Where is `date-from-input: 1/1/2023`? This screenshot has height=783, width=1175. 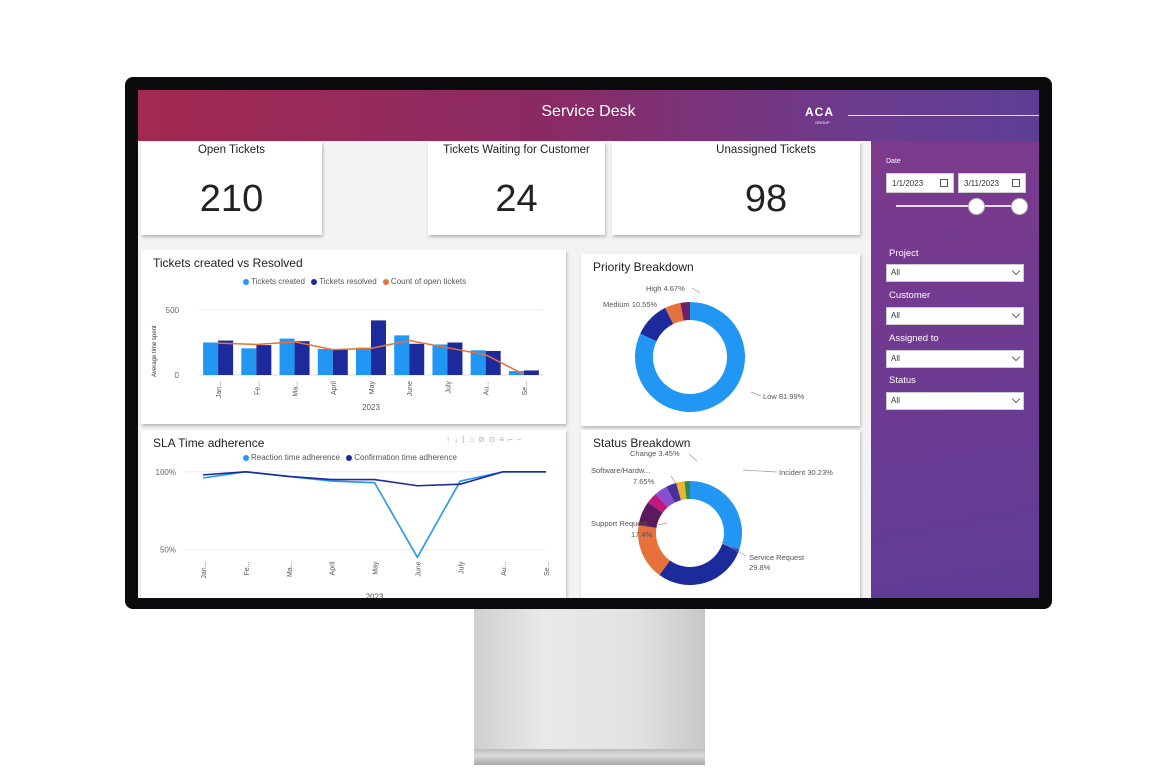
date-from-input: 1/1/2023 is located at coordinates (920, 183).